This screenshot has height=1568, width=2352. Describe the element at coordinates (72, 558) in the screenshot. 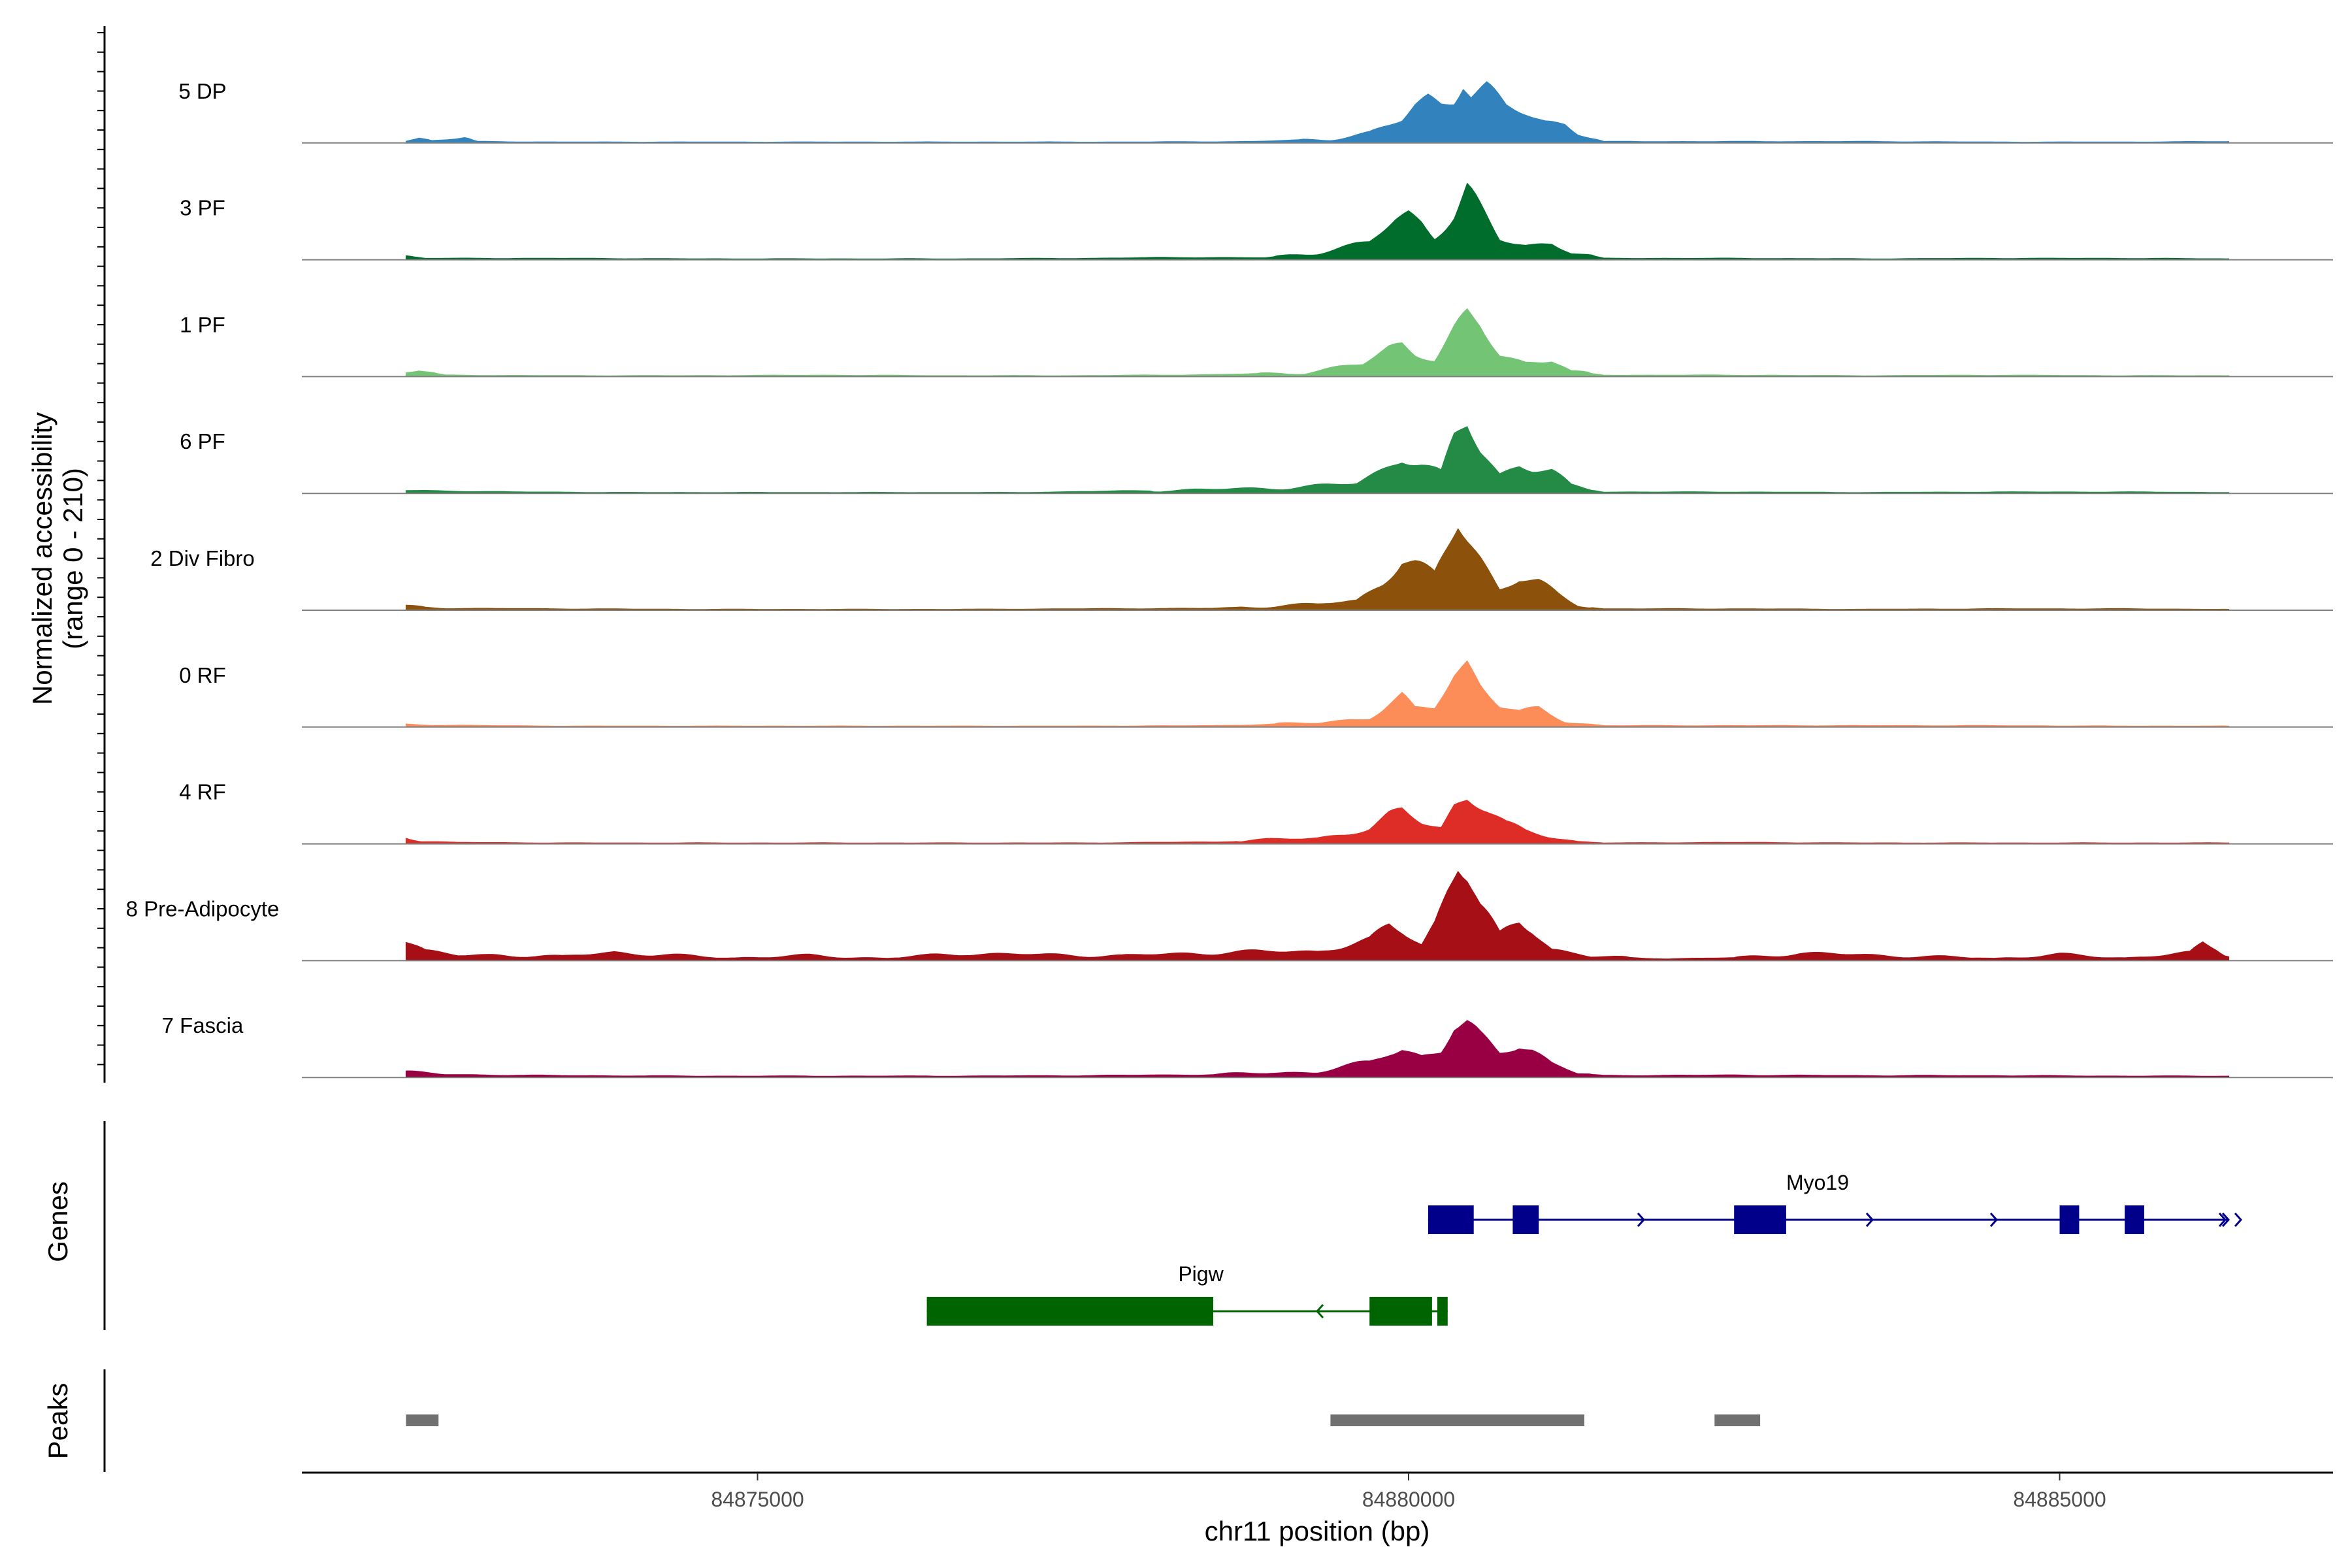

I see `y-axis-title-range: (range 0 - 210)` at that location.